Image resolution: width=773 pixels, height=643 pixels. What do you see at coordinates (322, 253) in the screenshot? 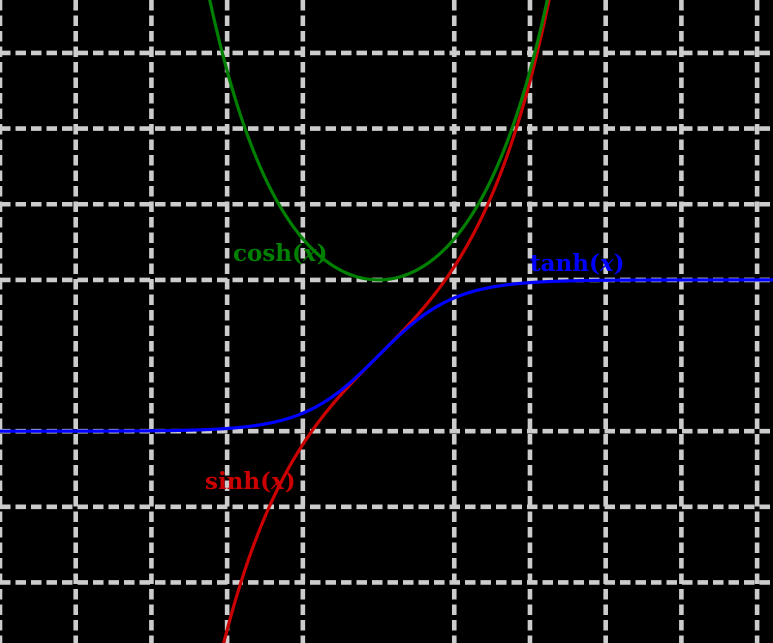
I see `cosh-label-suffix: )` at bounding box center [322, 253].